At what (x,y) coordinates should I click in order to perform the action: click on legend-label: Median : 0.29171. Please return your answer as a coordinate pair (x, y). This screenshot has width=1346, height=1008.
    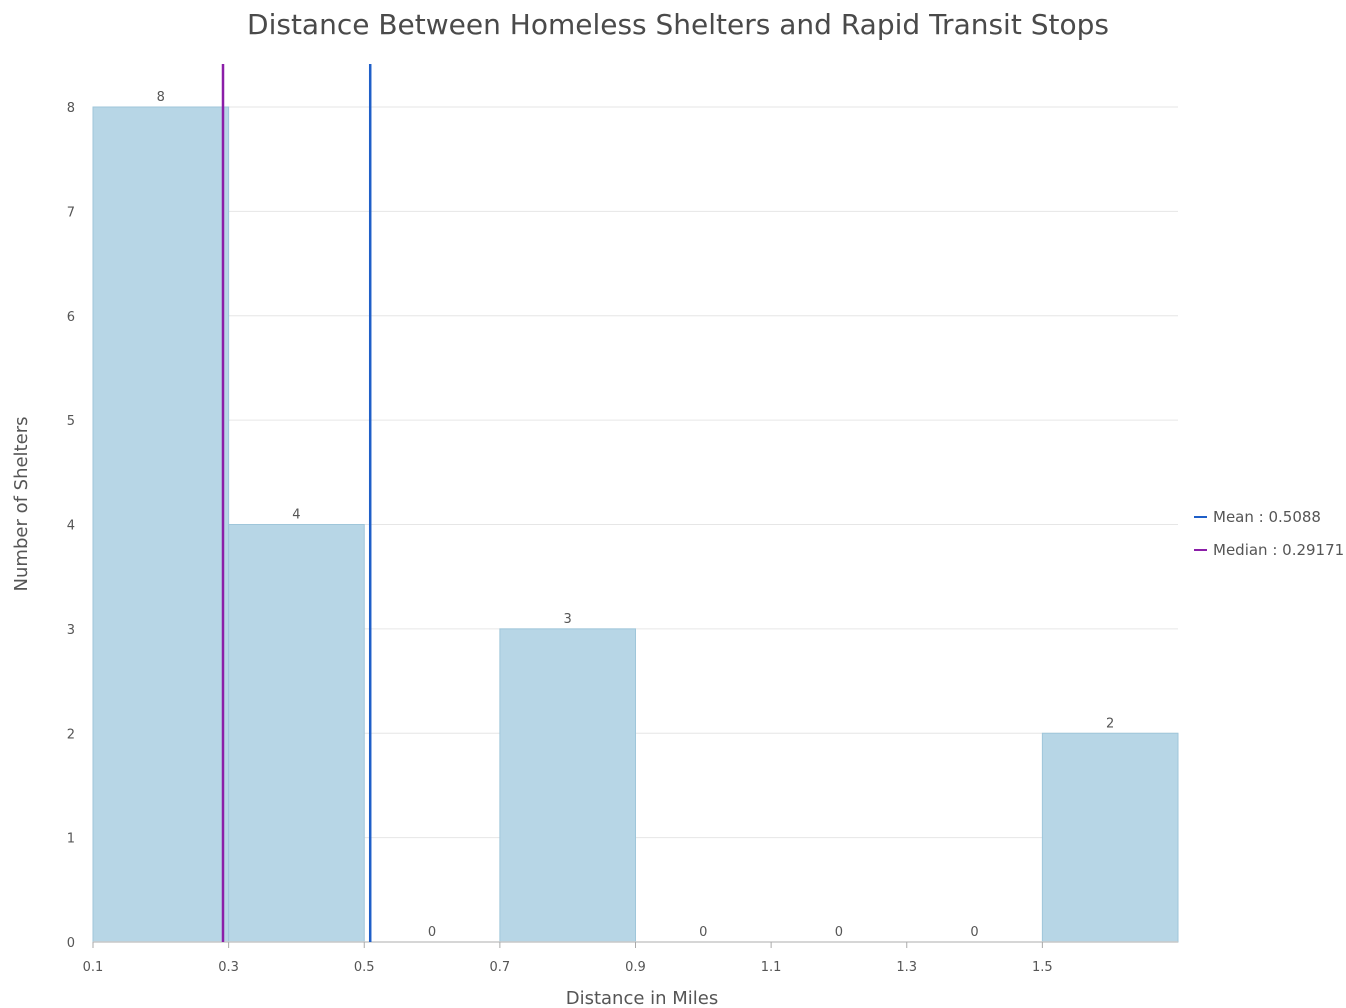
    Looking at the image, I should click on (1279, 549).